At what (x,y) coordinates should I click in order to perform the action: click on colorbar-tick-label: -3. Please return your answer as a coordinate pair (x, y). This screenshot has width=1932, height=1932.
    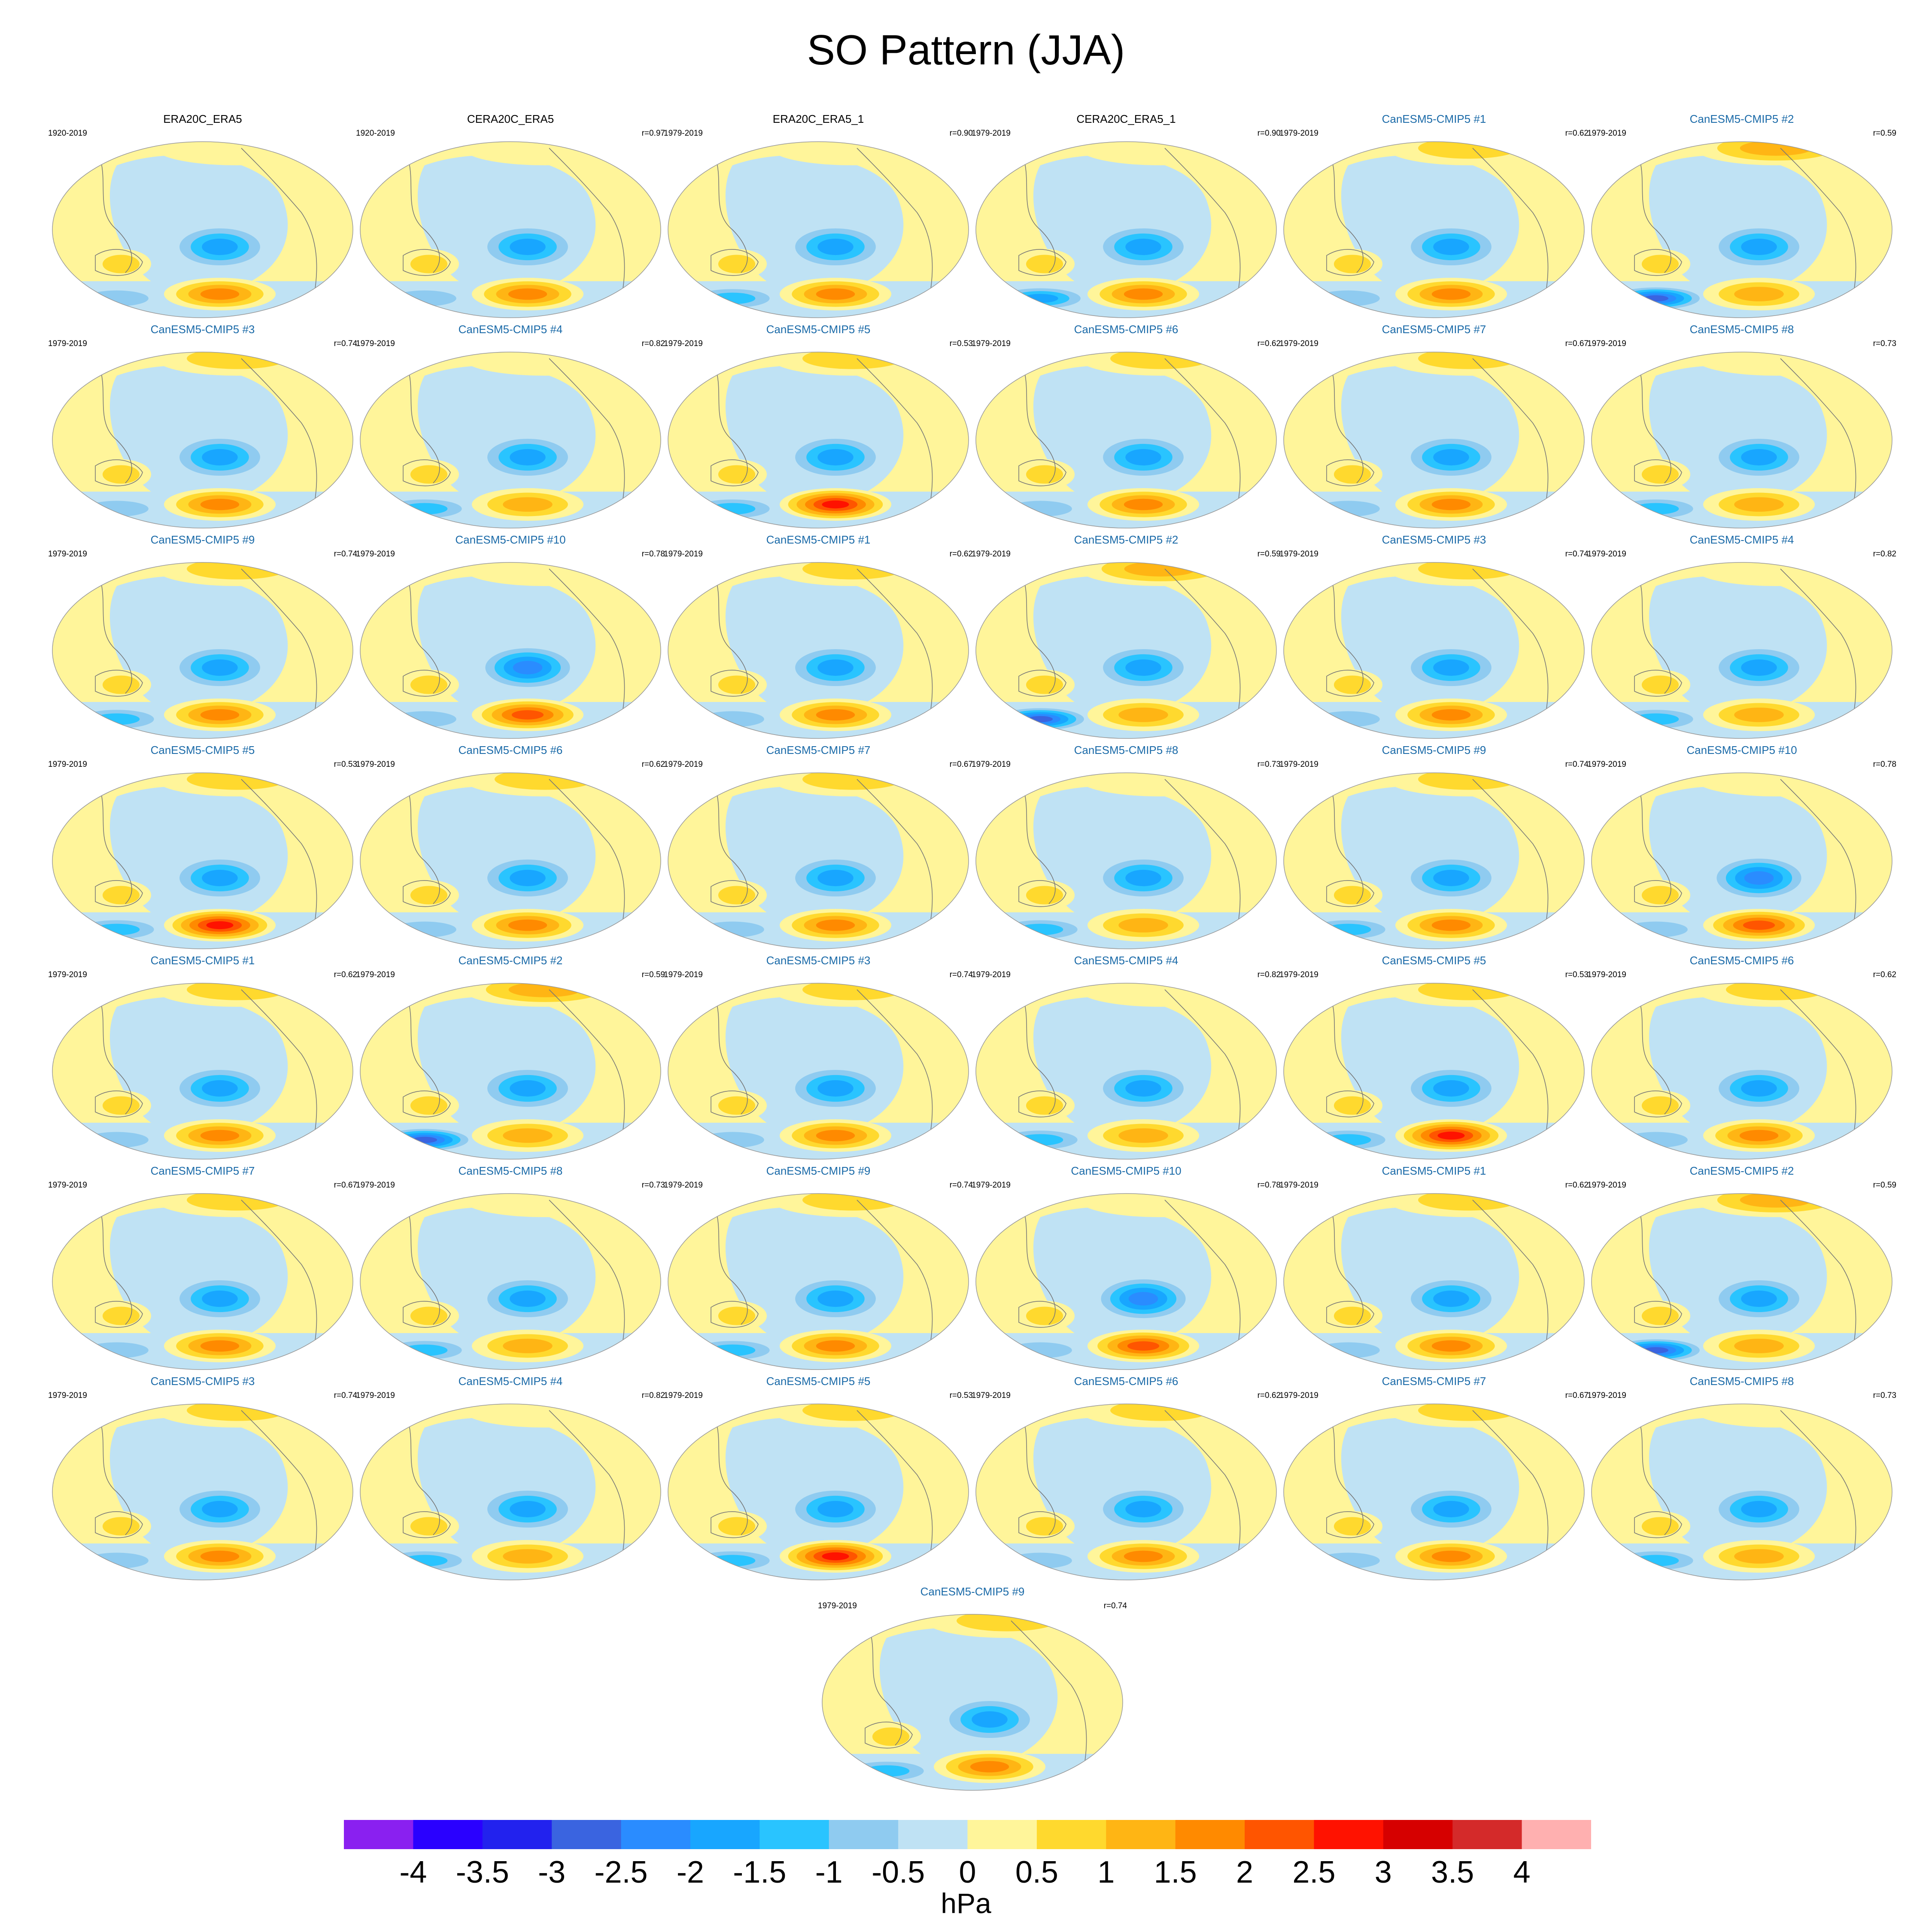
    Looking at the image, I should click on (552, 1872).